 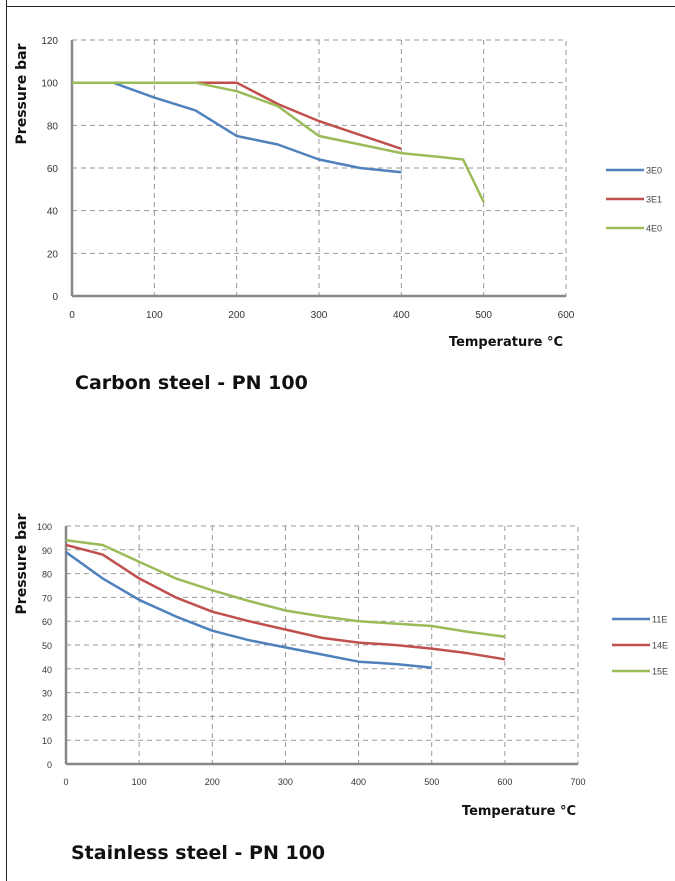 I want to click on series-line-3e0, so click(x=237, y=127).